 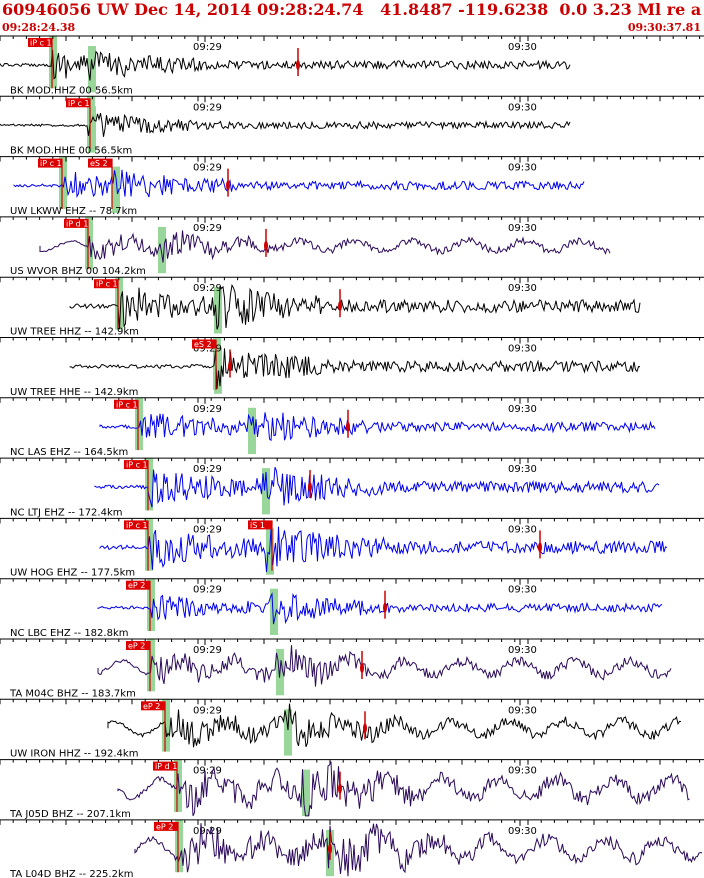 I want to click on trace-panel: 09:29 09:30 eS 2 UW TREE HHE -- 142.9km, so click(x=352, y=367).